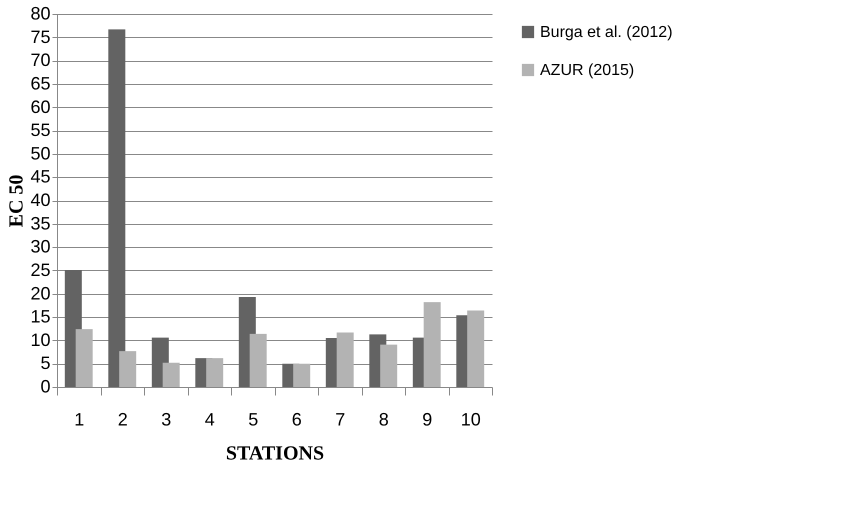 The height and width of the screenshot is (505, 861). I want to click on y-tick-label: 80, so click(40, 14).